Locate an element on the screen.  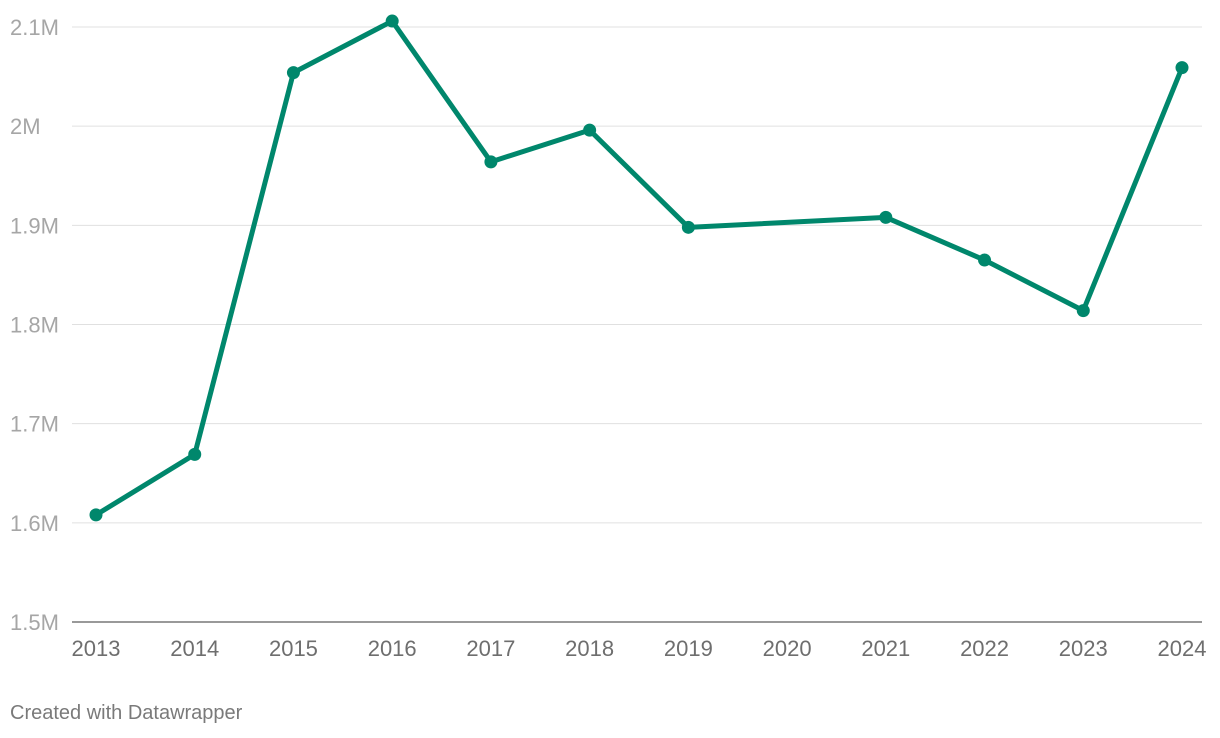
x-tick-label: 2024 is located at coordinates (1182, 648).